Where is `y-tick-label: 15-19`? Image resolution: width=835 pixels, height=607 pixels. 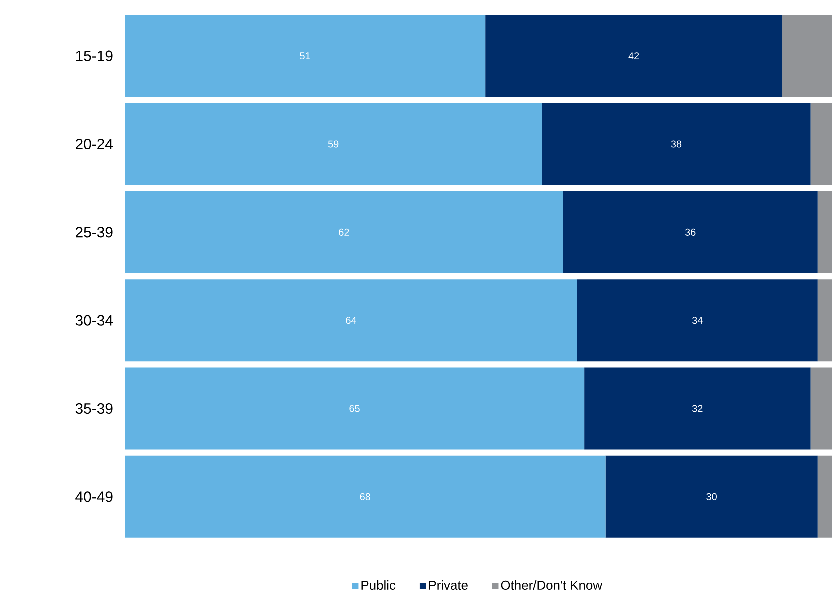 y-tick-label: 15-19 is located at coordinates (94, 56).